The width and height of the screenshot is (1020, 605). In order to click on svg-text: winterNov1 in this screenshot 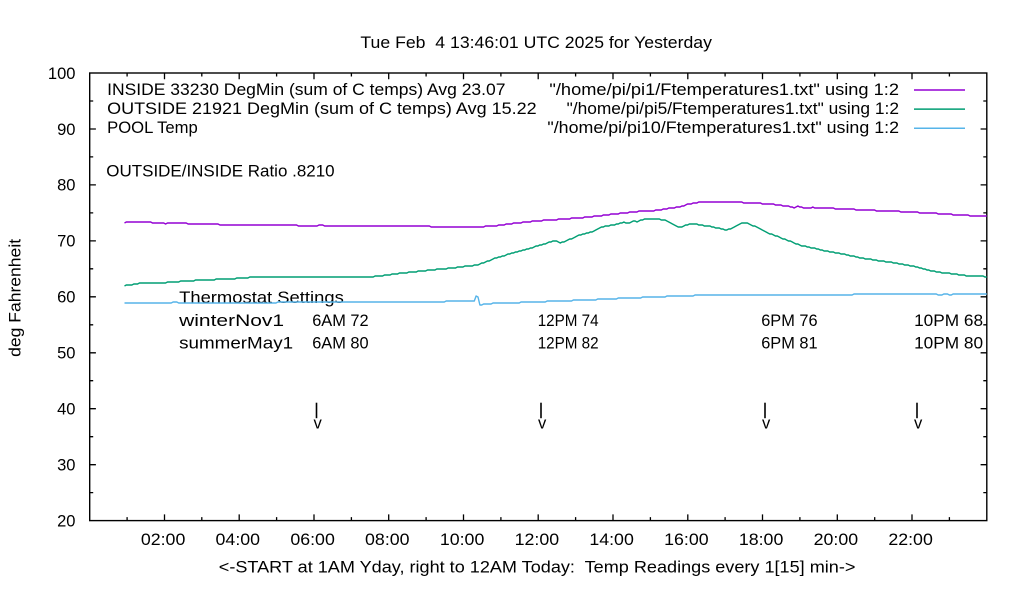, I will do `click(231, 320)`.